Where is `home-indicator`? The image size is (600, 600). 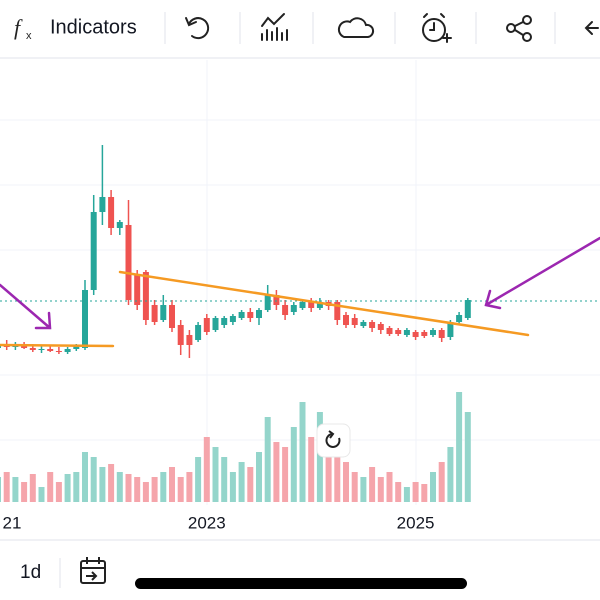 home-indicator is located at coordinates (301, 583).